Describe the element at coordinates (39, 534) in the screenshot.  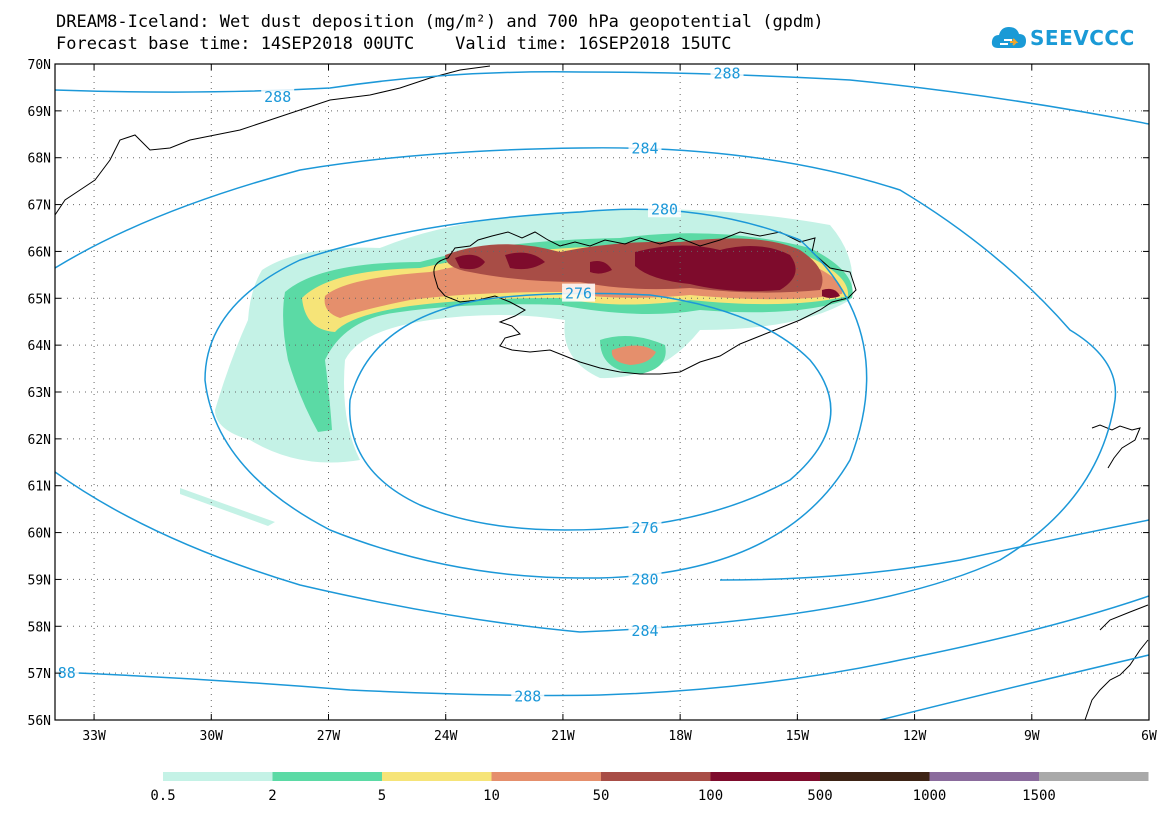
I see `lat-label: 60N` at that location.